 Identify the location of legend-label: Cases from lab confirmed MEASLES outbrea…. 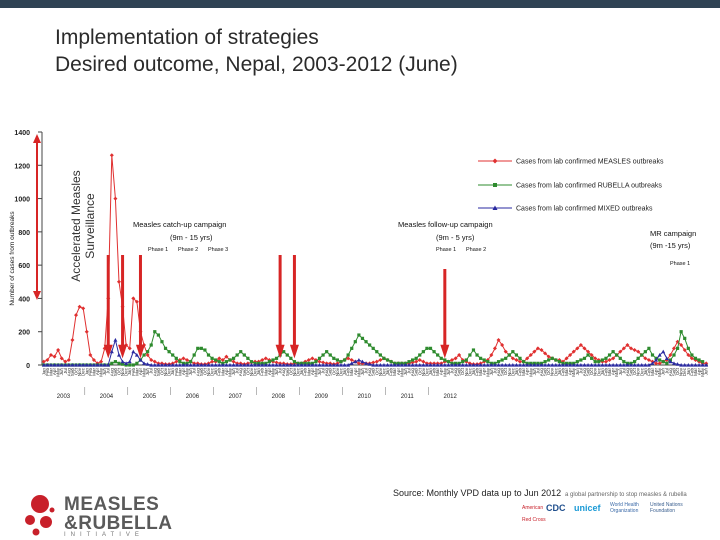
(590, 162).